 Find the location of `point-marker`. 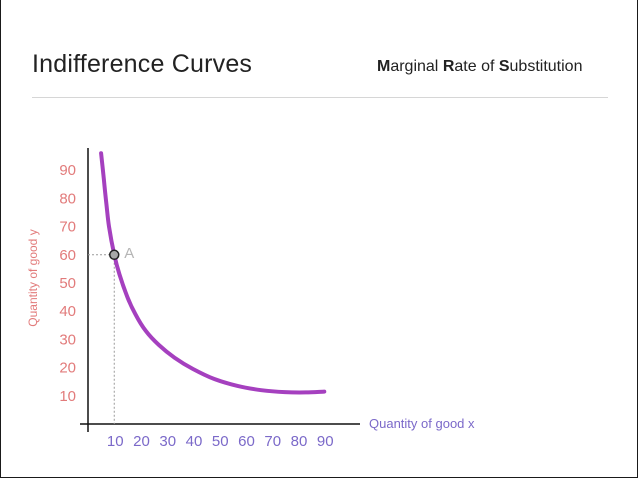

point-marker is located at coordinates (114, 255).